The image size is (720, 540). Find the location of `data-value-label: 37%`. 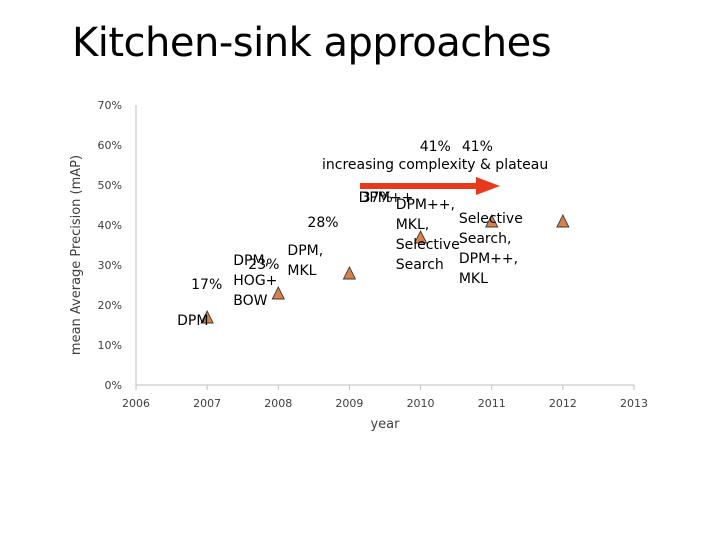

data-value-label: 37% is located at coordinates (377, 198).